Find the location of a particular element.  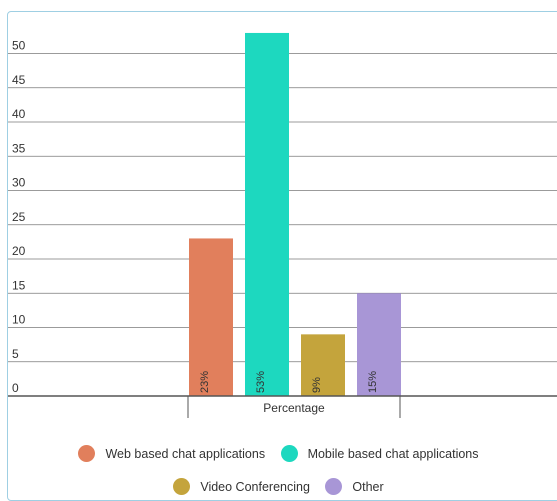

x-category-label: Percentage is located at coordinates (294, 408).